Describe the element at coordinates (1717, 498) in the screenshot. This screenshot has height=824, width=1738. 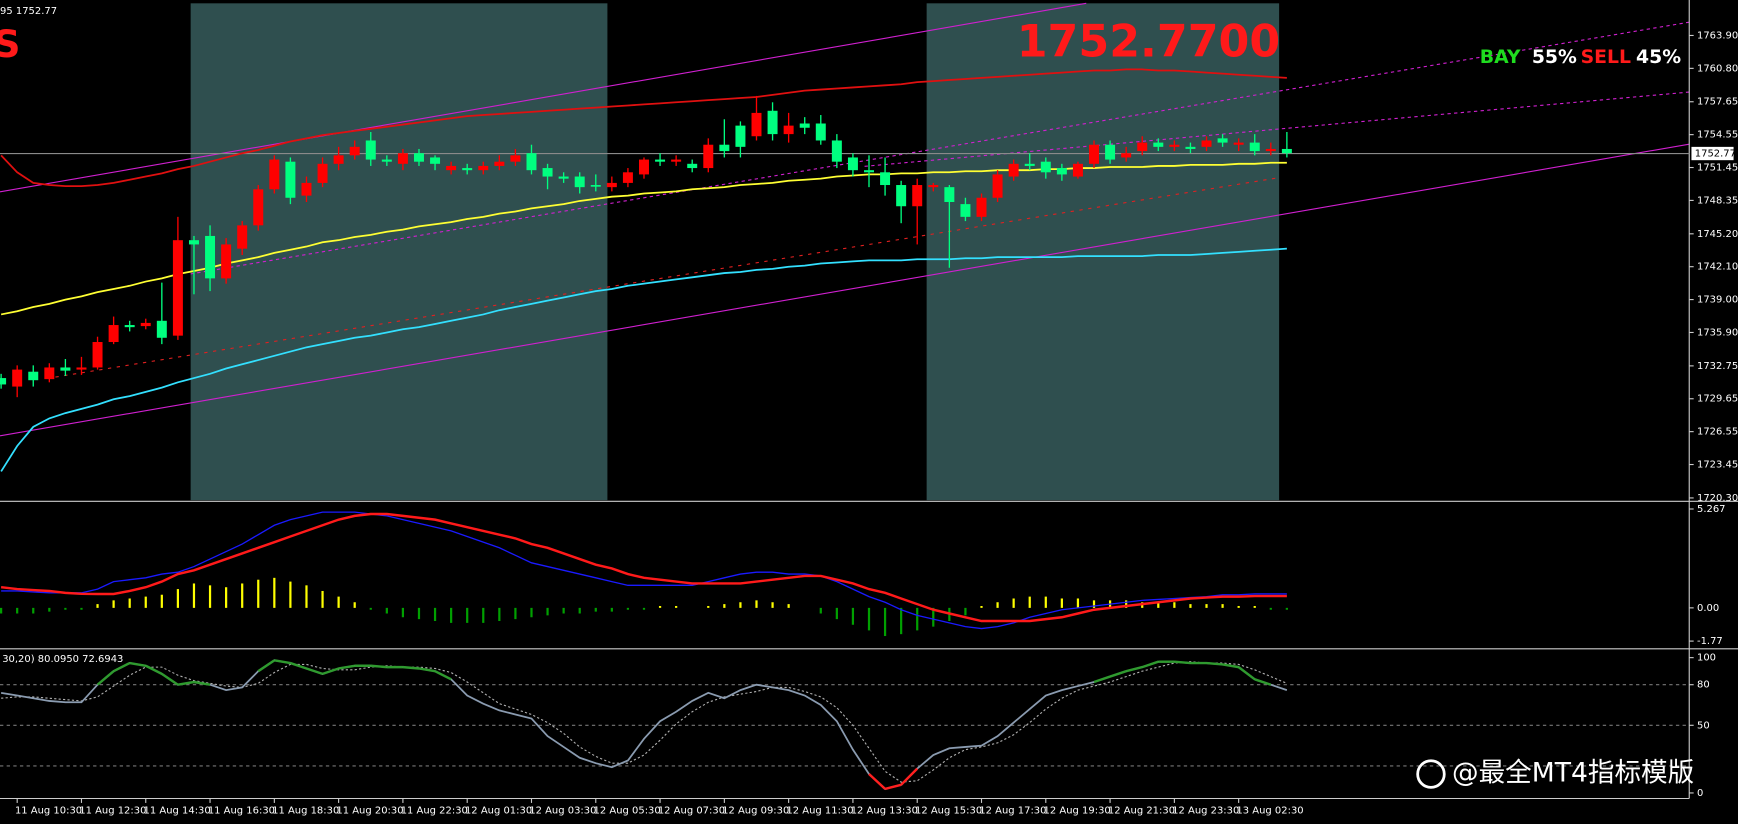
I see `y-tick-label: 1720.30` at that location.